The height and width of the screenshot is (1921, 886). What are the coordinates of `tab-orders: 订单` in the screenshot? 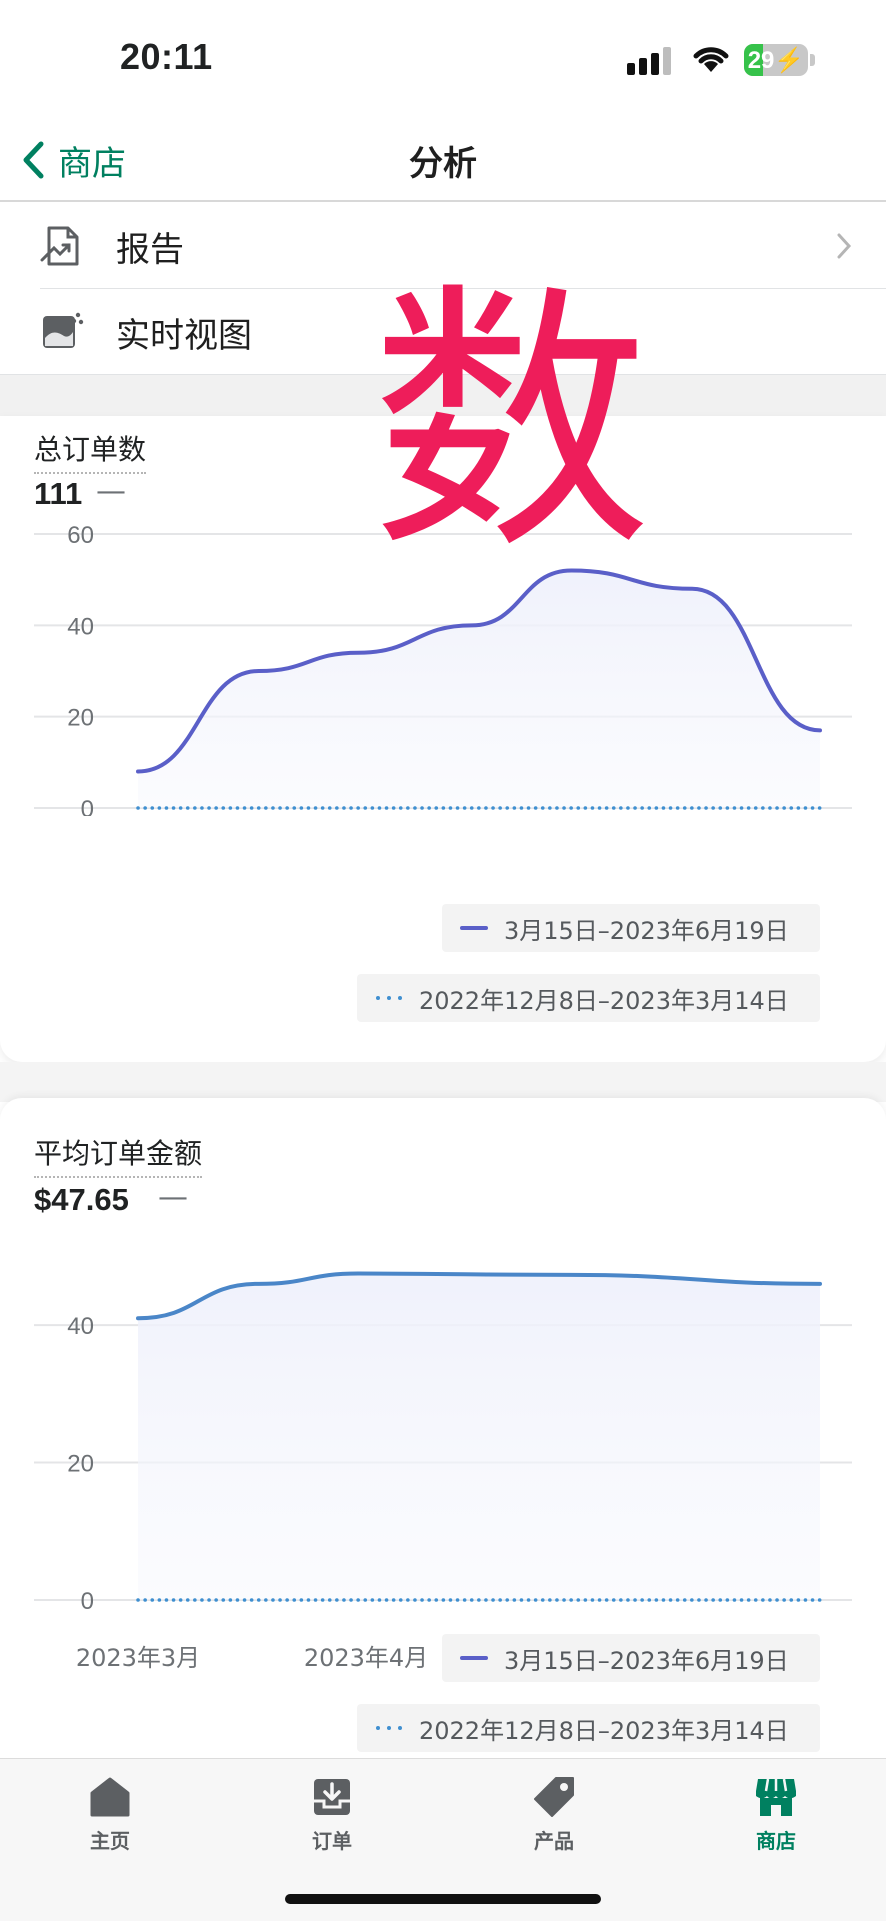 It's located at (332, 1814).